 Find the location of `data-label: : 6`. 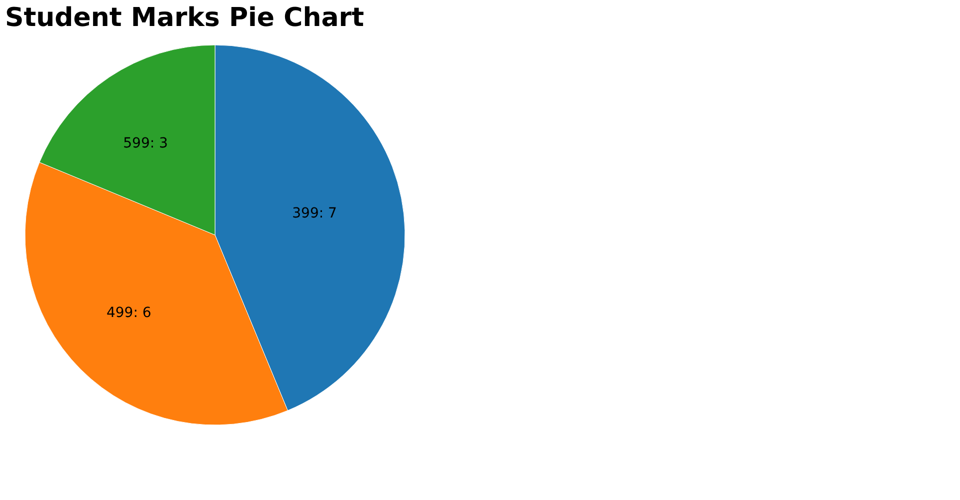

data-label: : 6 is located at coordinates (142, 312).